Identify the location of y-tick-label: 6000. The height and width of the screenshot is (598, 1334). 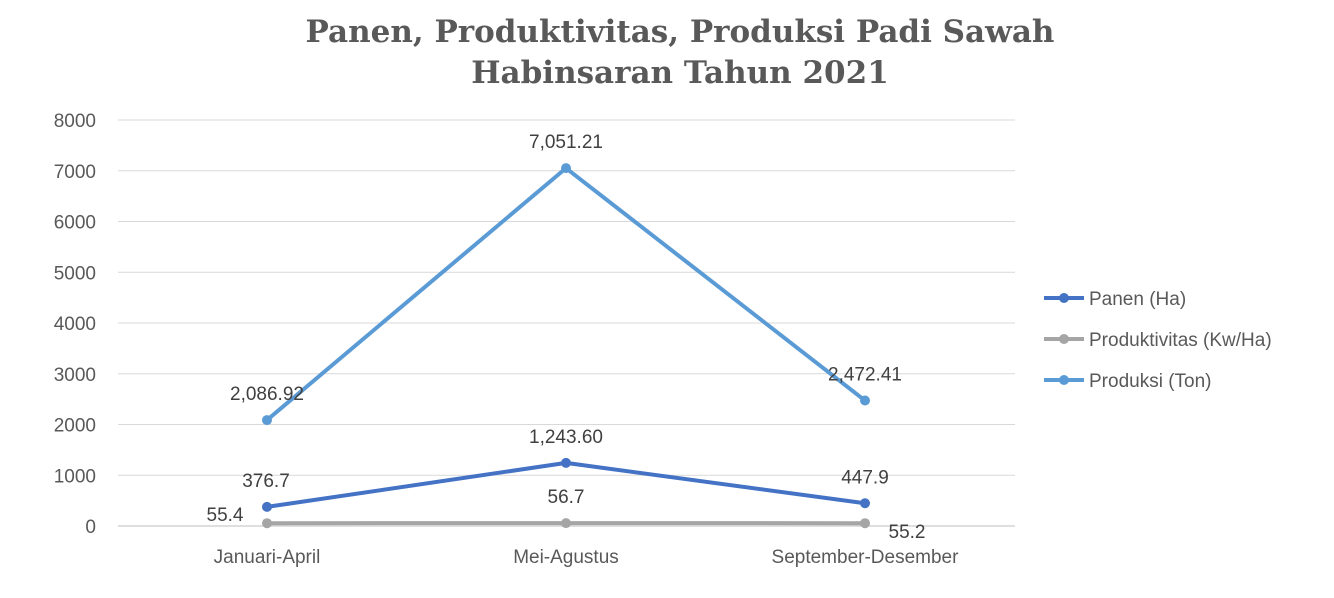
(75, 223).